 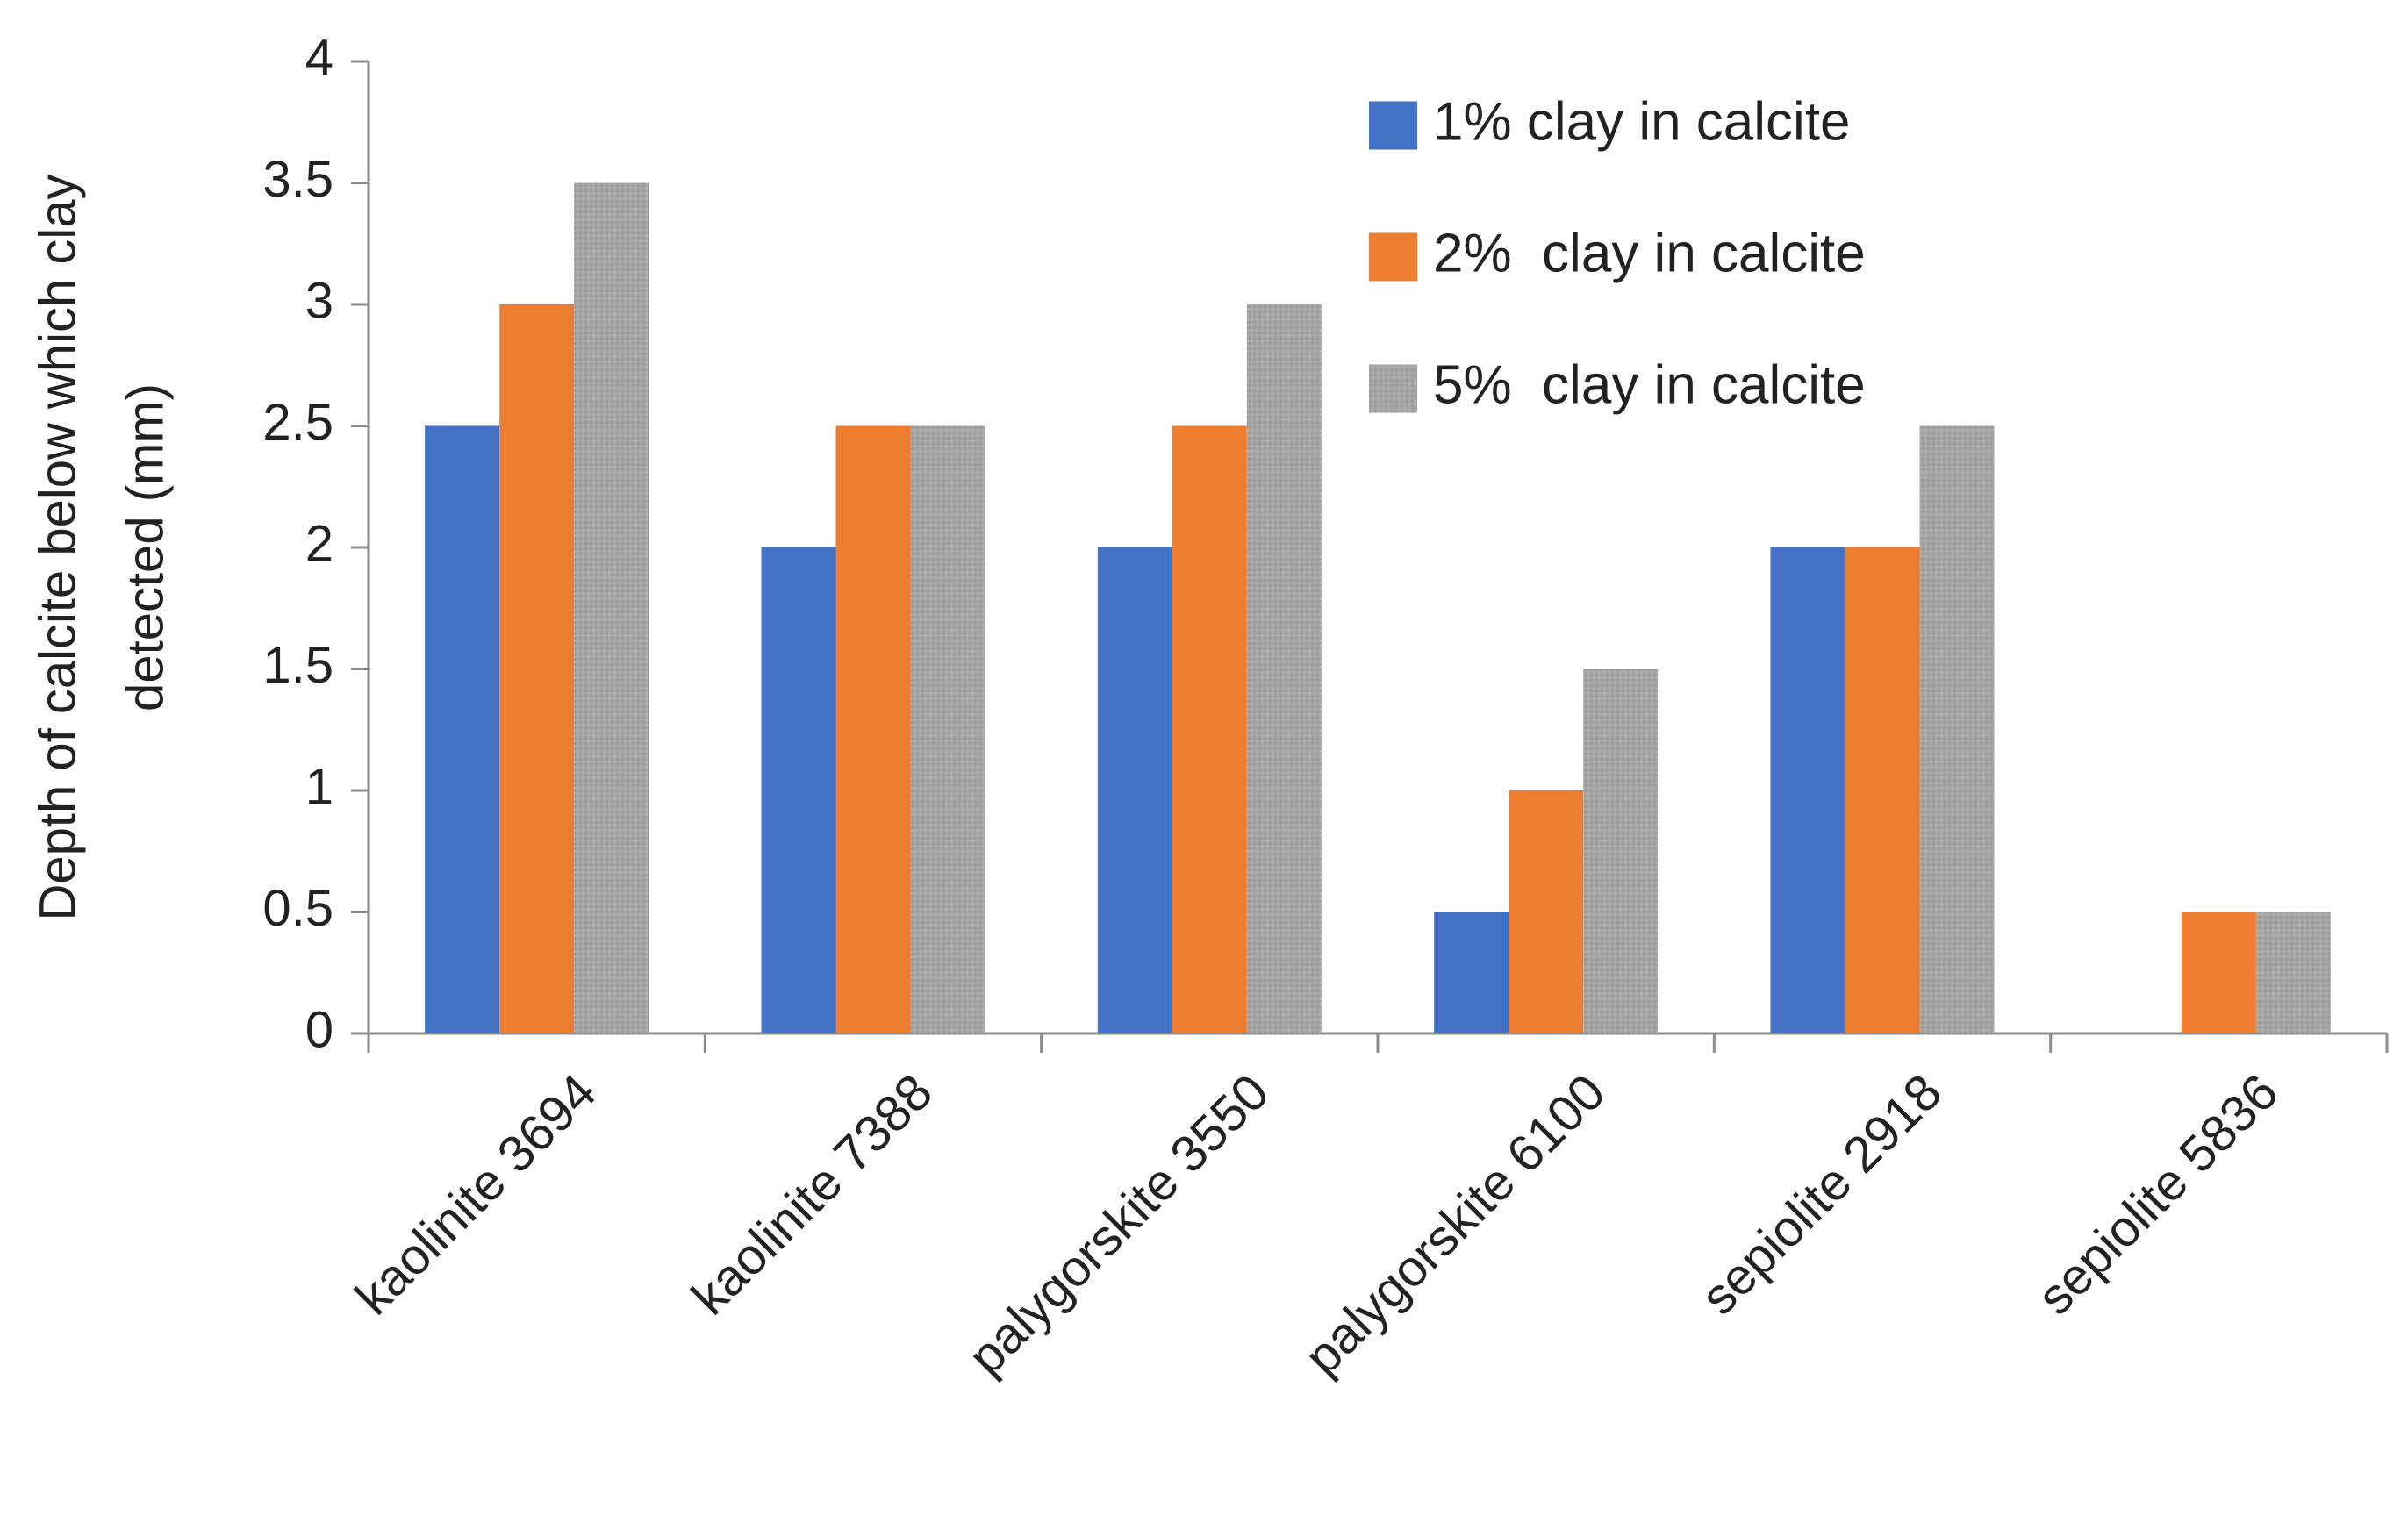 What do you see at coordinates (476, 1195) in the screenshot?
I see `x-category-label-kaolinite-3694: kaolinite 3694` at bounding box center [476, 1195].